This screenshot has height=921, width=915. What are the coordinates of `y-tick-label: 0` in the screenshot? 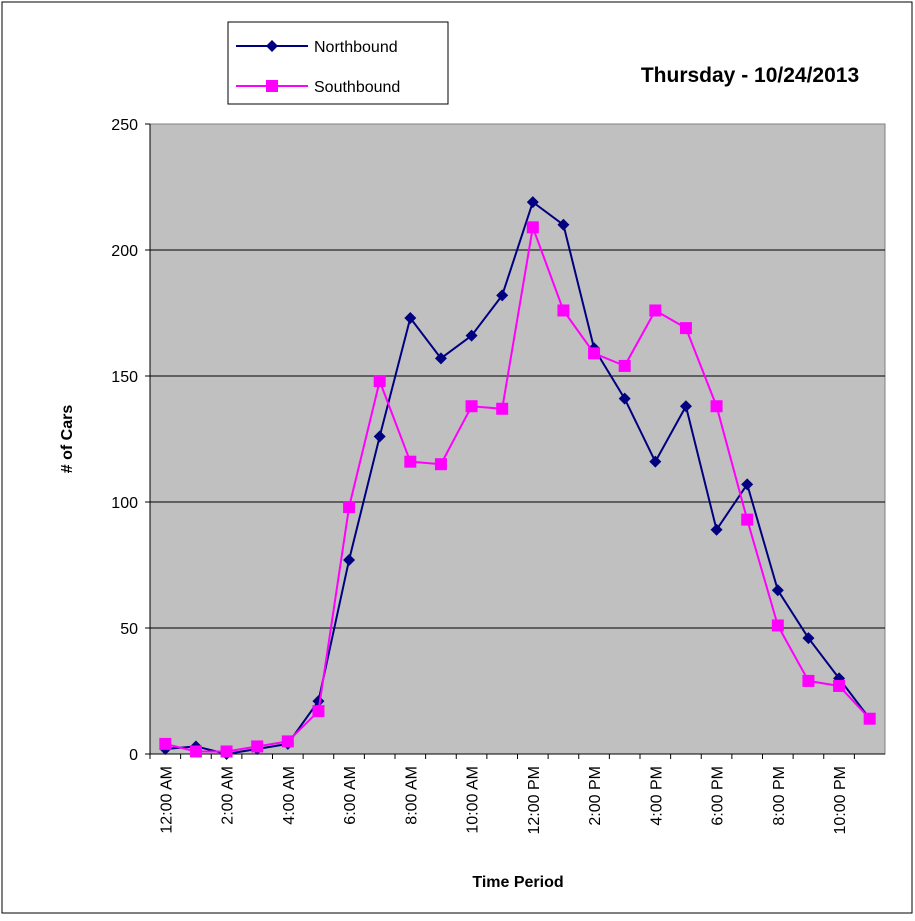 It's located at (133, 755).